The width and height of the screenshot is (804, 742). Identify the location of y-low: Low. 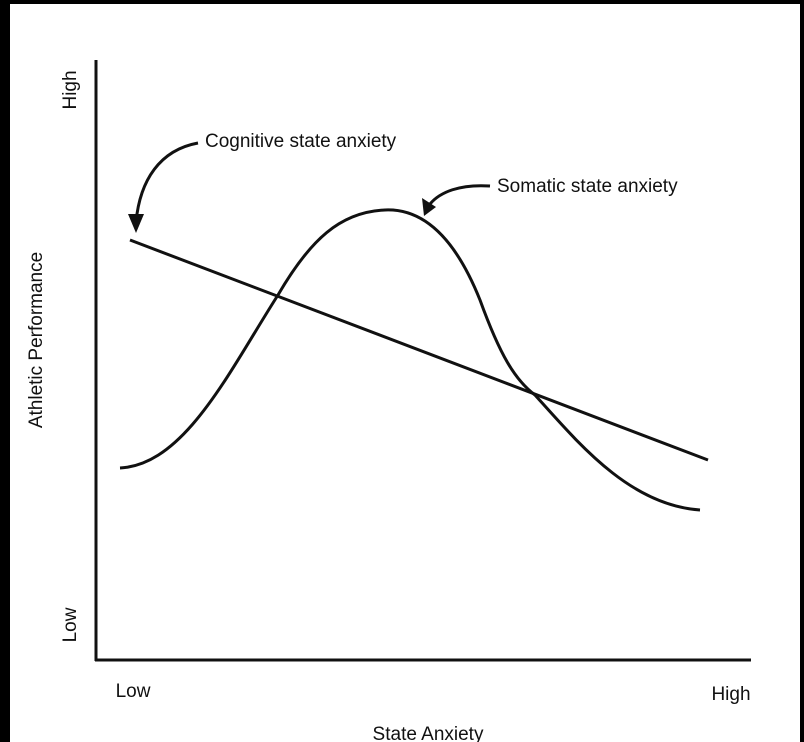
(70, 624).